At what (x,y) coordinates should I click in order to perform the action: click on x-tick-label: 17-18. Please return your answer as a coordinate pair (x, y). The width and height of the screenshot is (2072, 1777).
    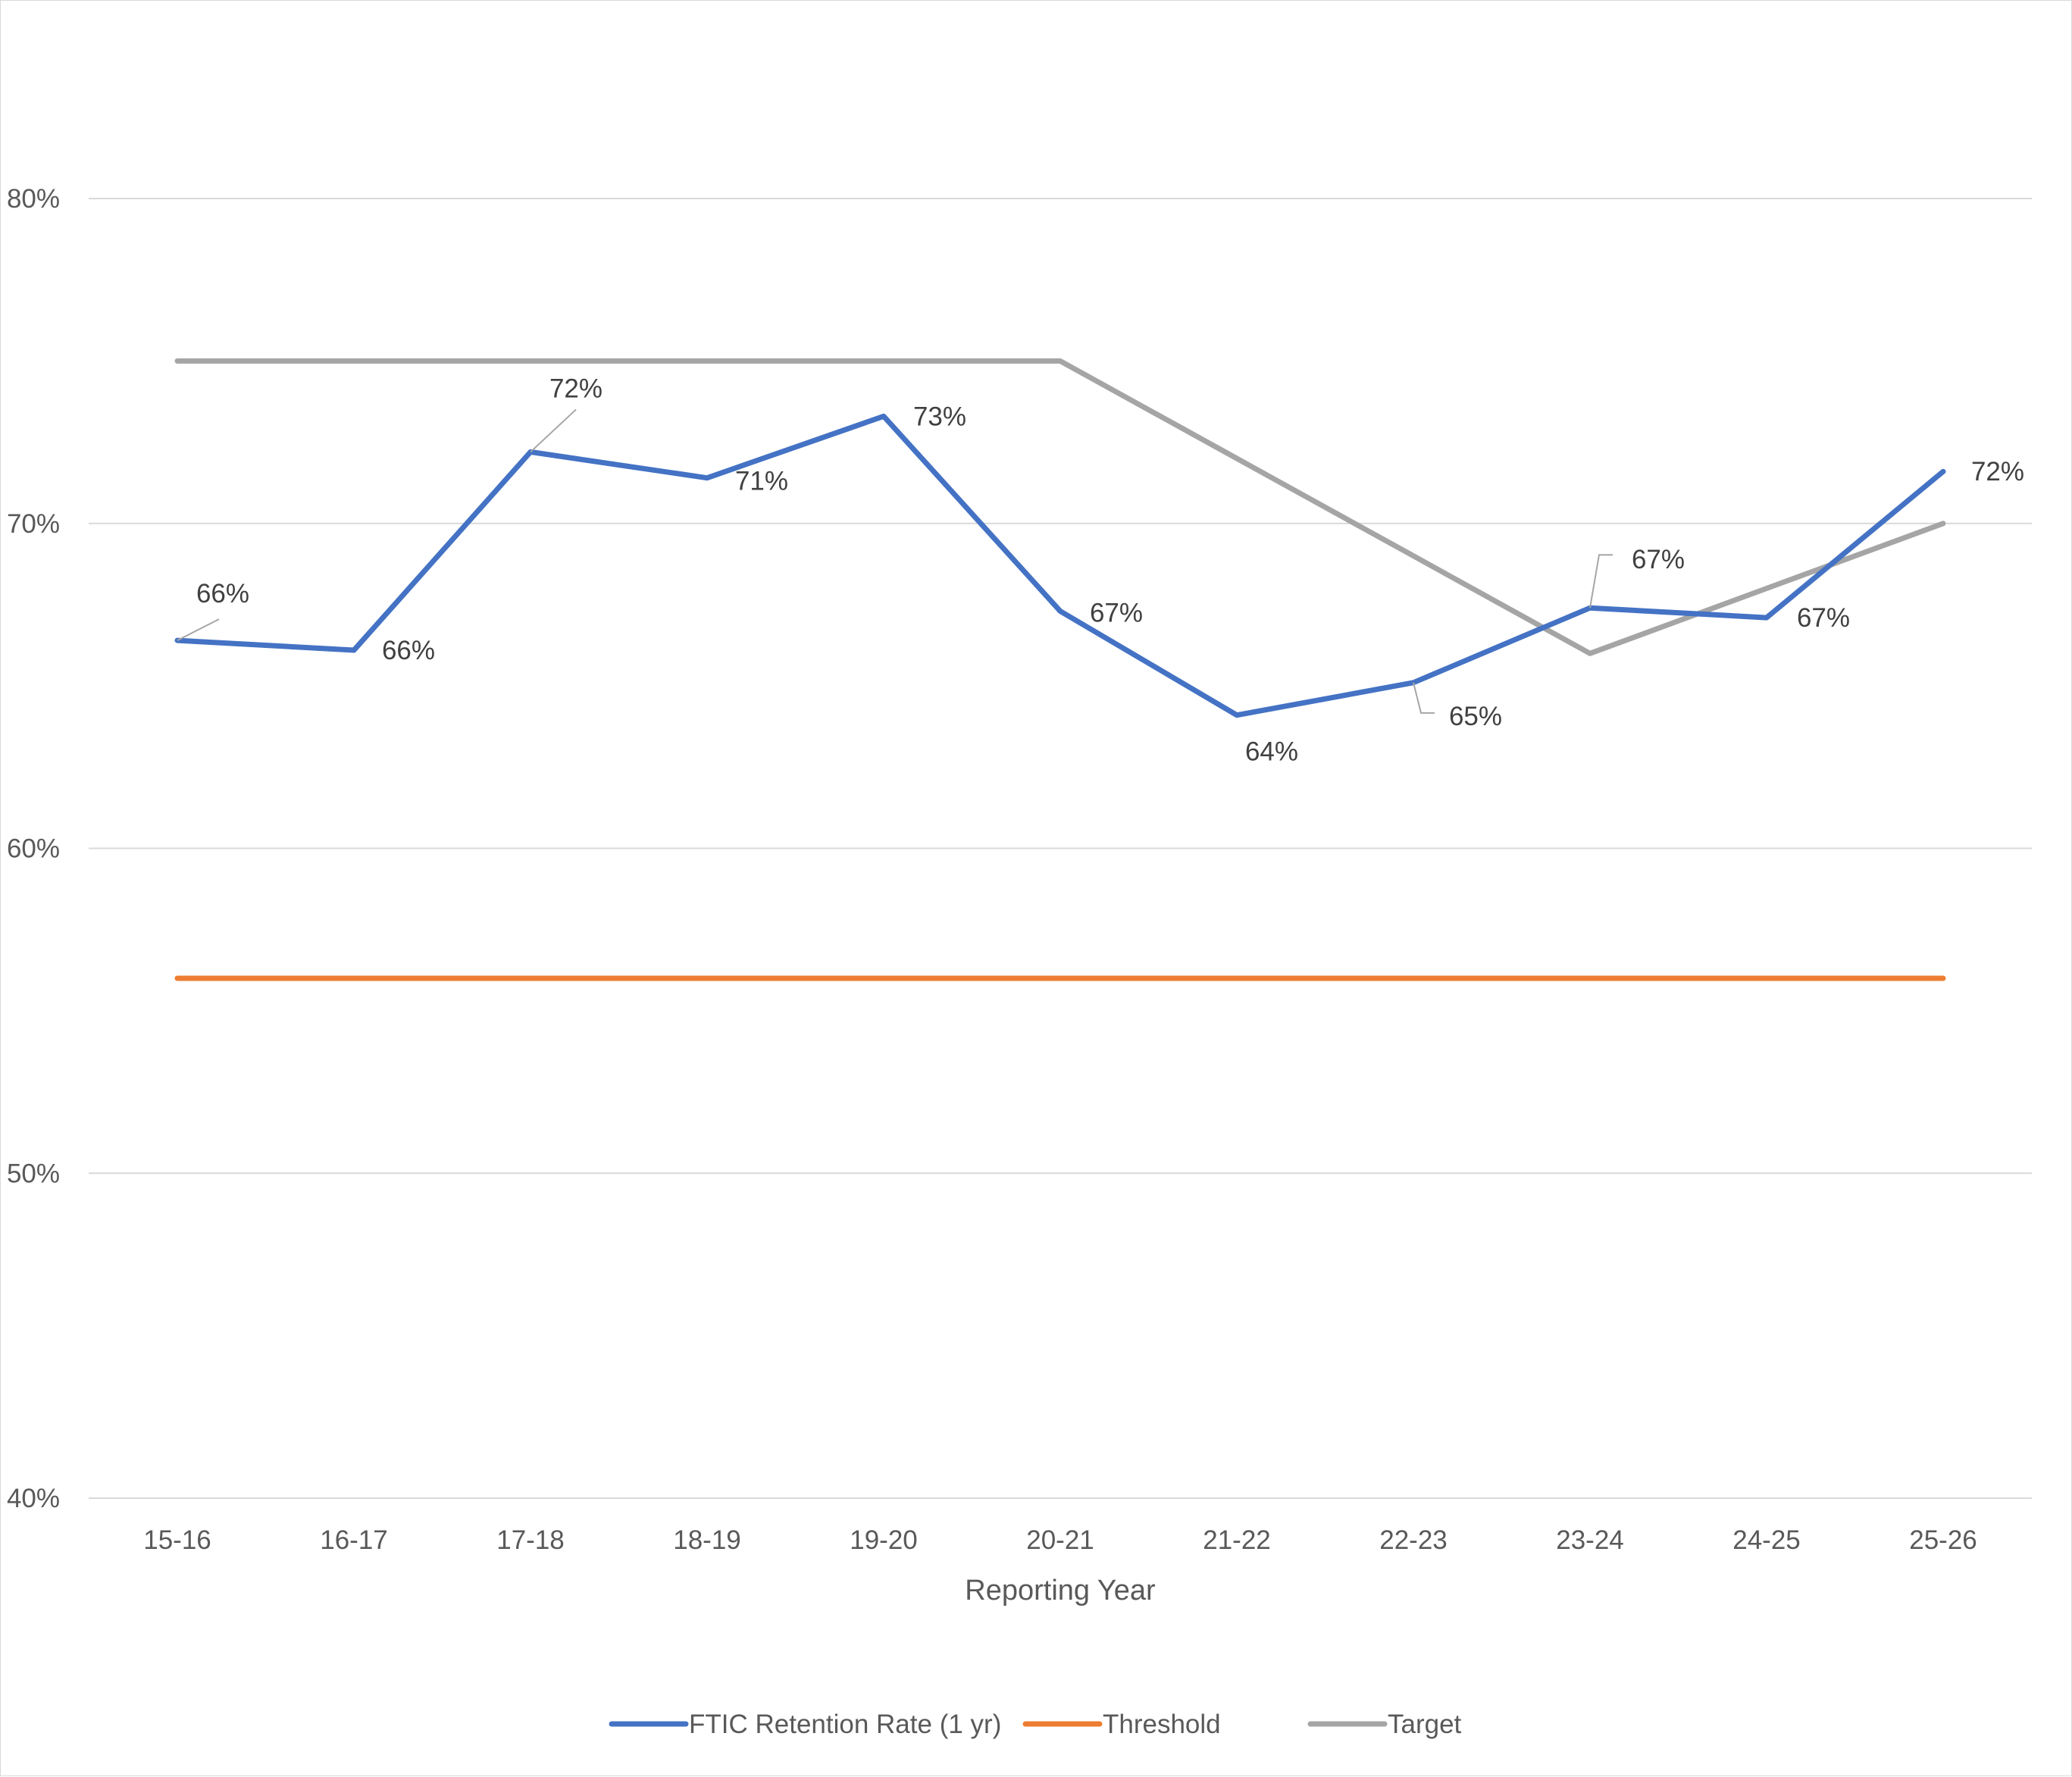
    Looking at the image, I should click on (530, 1540).